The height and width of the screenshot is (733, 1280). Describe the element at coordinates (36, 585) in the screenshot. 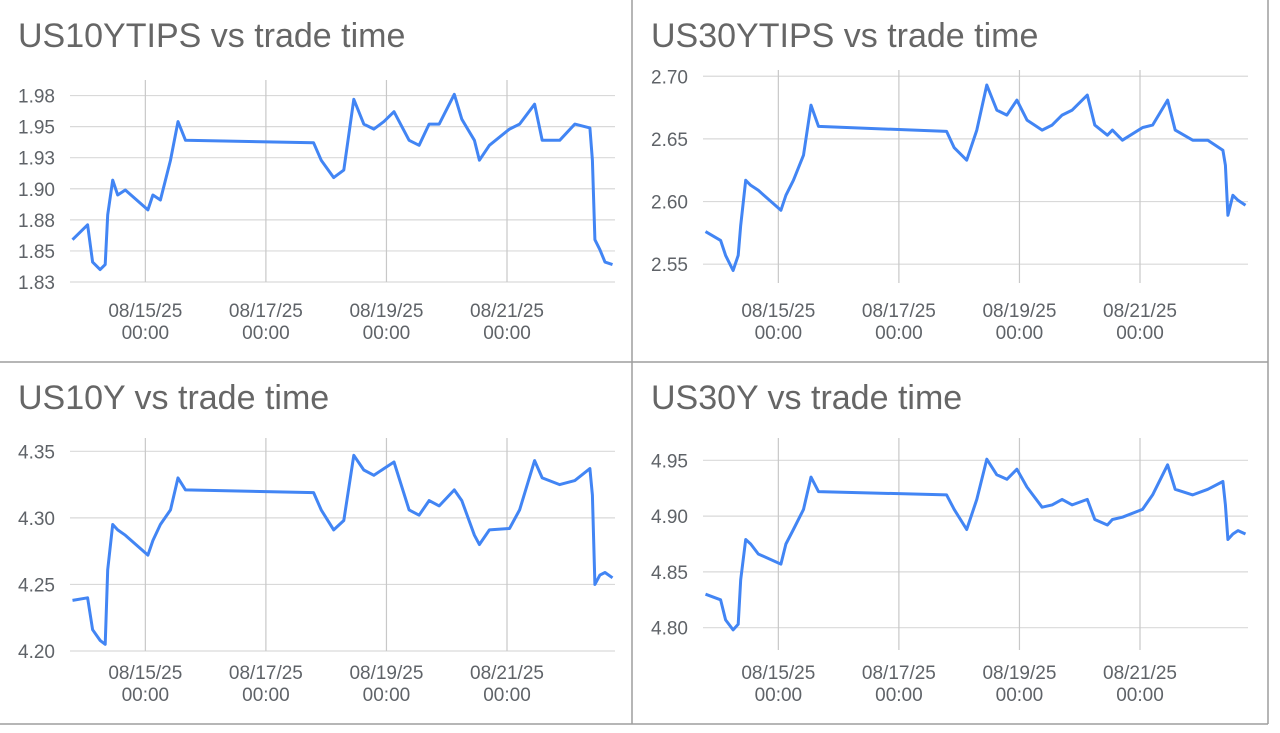

I see `y-tick-label: 4.25` at that location.